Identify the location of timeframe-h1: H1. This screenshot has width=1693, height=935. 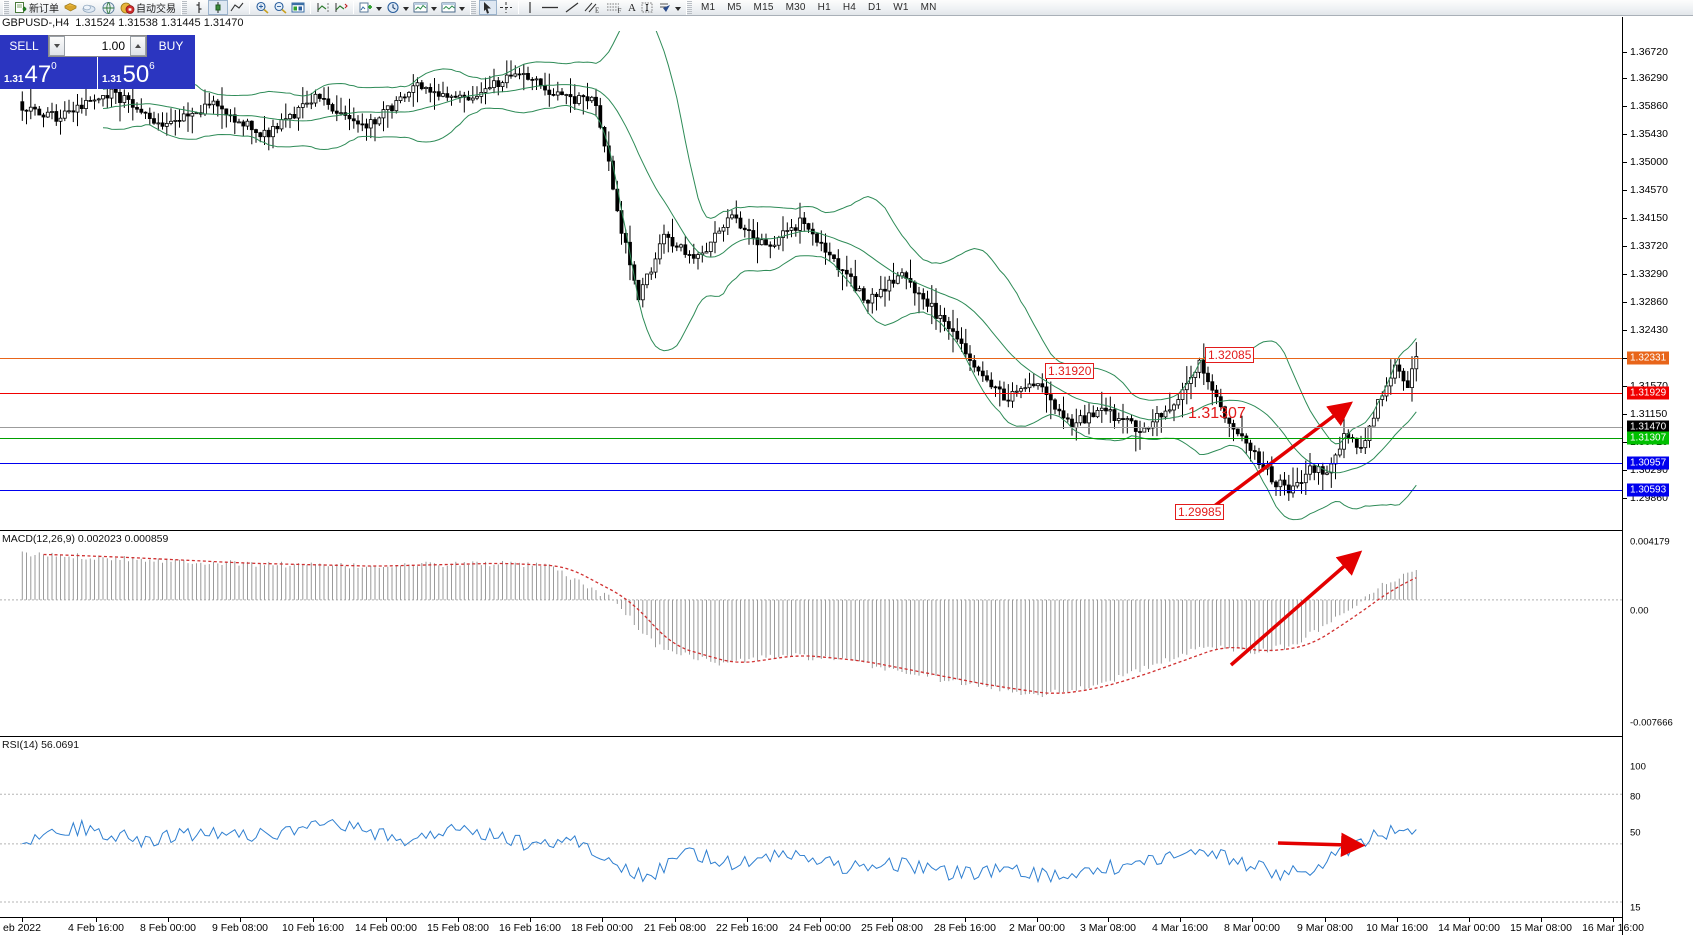
(824, 7).